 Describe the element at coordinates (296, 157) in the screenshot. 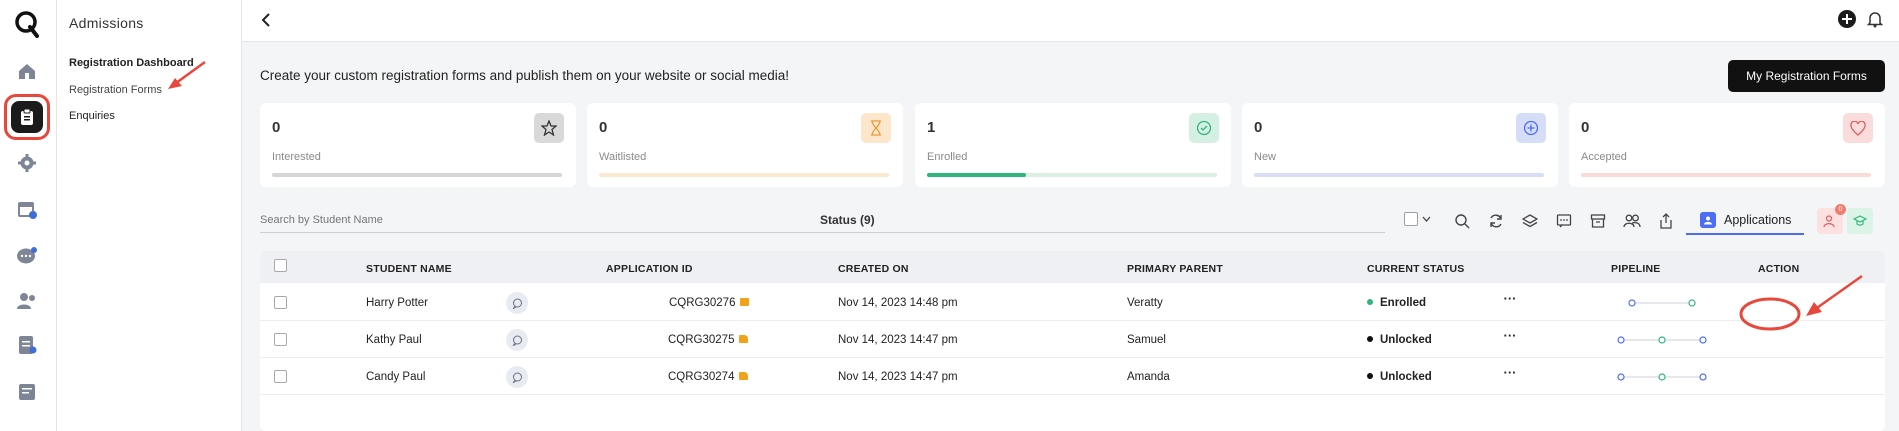

I see `stat-label: Interested` at that location.